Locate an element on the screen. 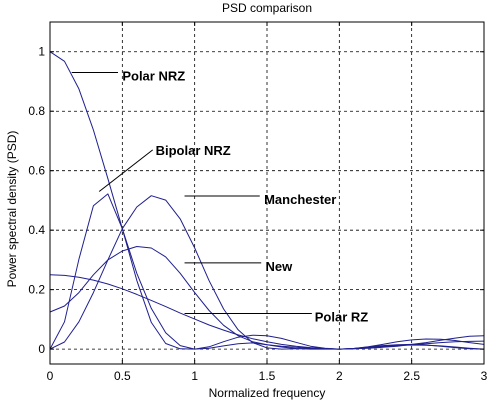 This screenshot has height=402, width=498. y-axis-label: Power spectral density (PSD) is located at coordinates (12, 209).